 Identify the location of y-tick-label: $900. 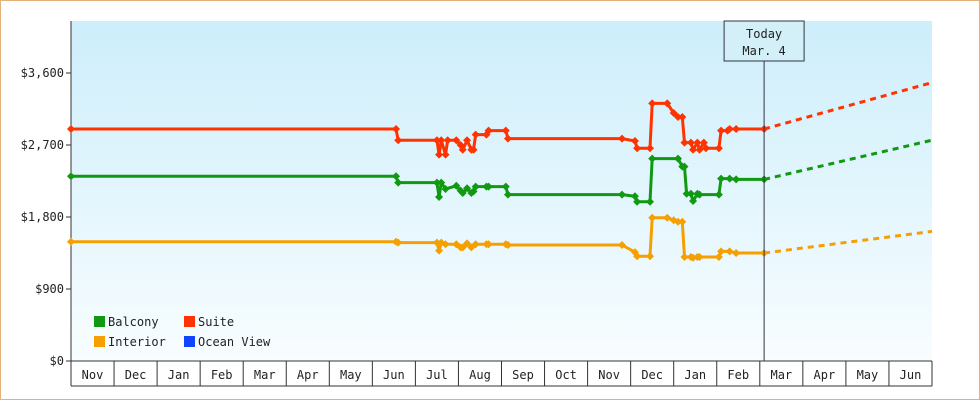
(49, 289).